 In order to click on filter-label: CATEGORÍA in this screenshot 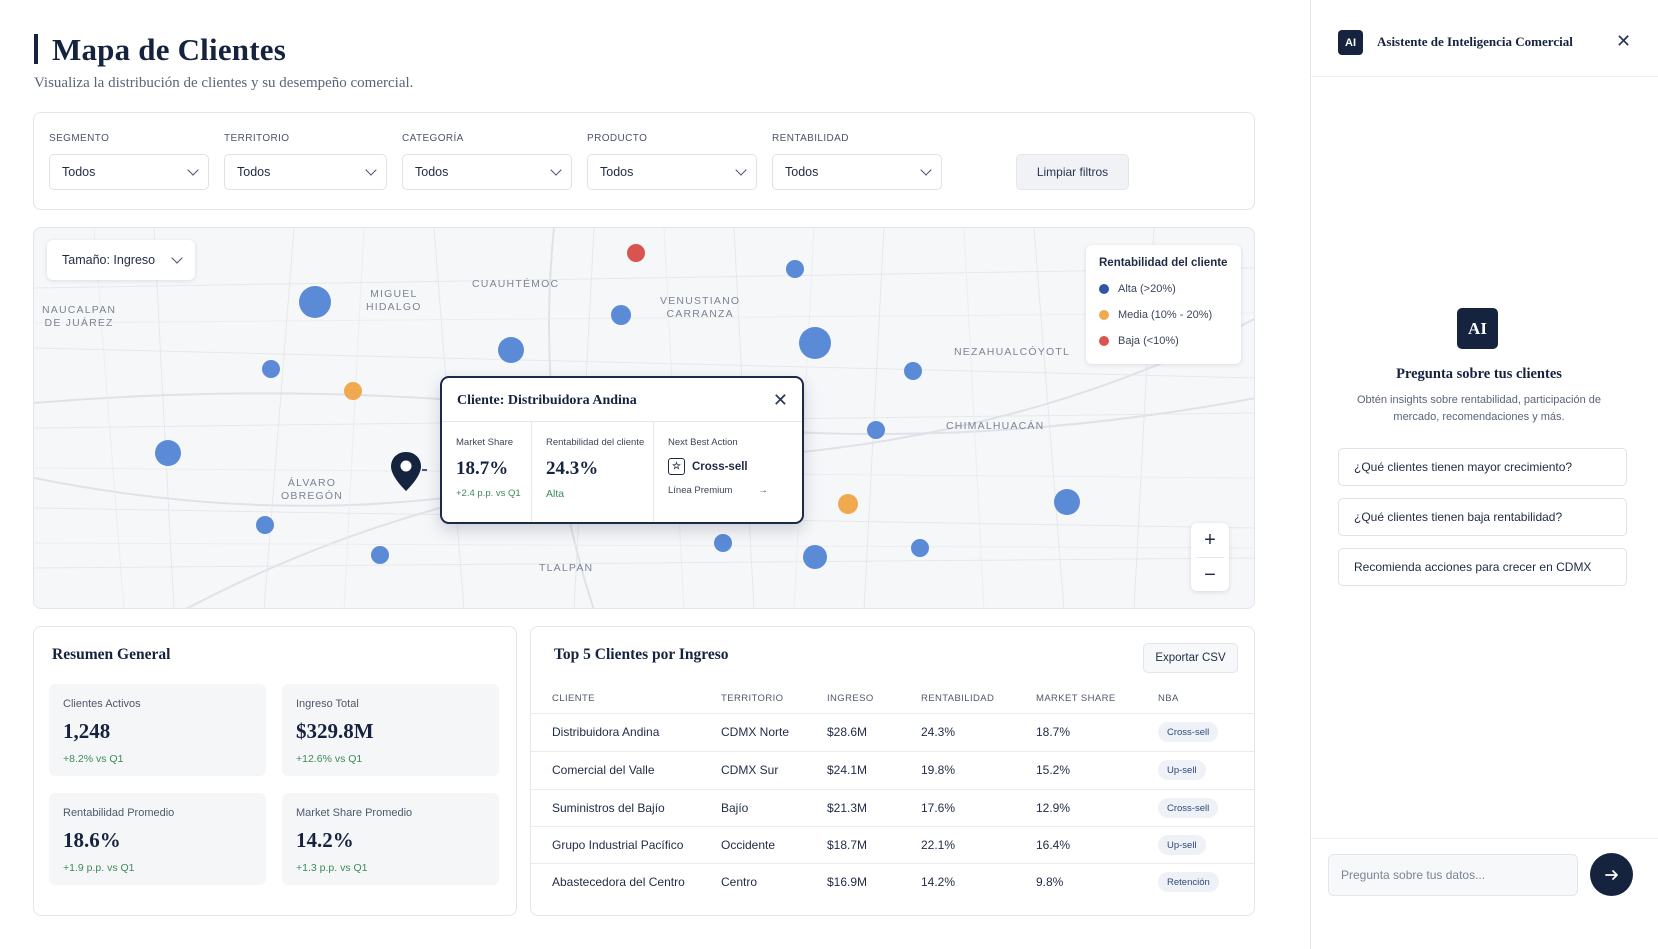, I will do `click(433, 138)`.